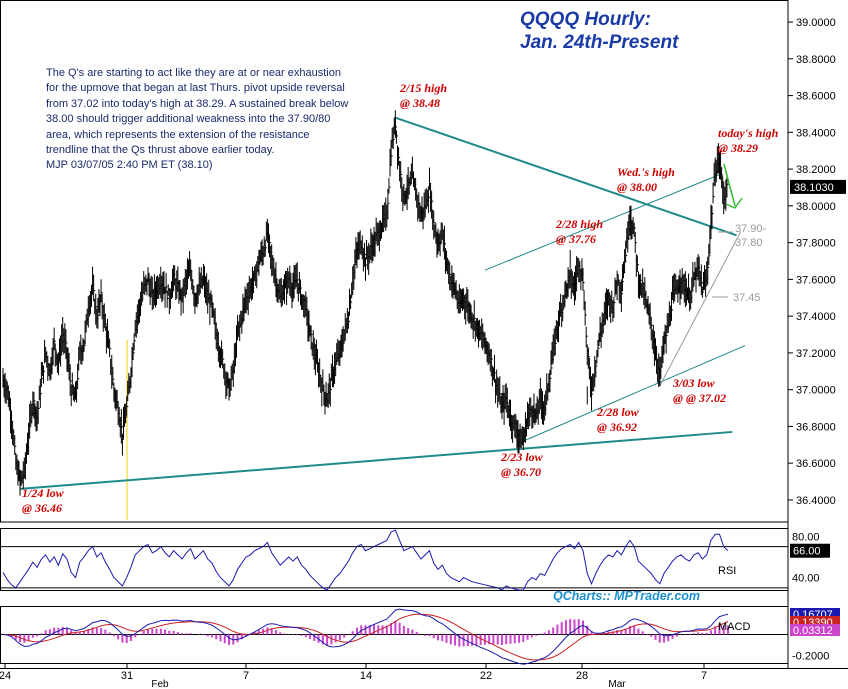 The width and height of the screenshot is (848, 689). Describe the element at coordinates (816, 207) in the screenshot. I see `price-tick-label: 38.0000` at that location.